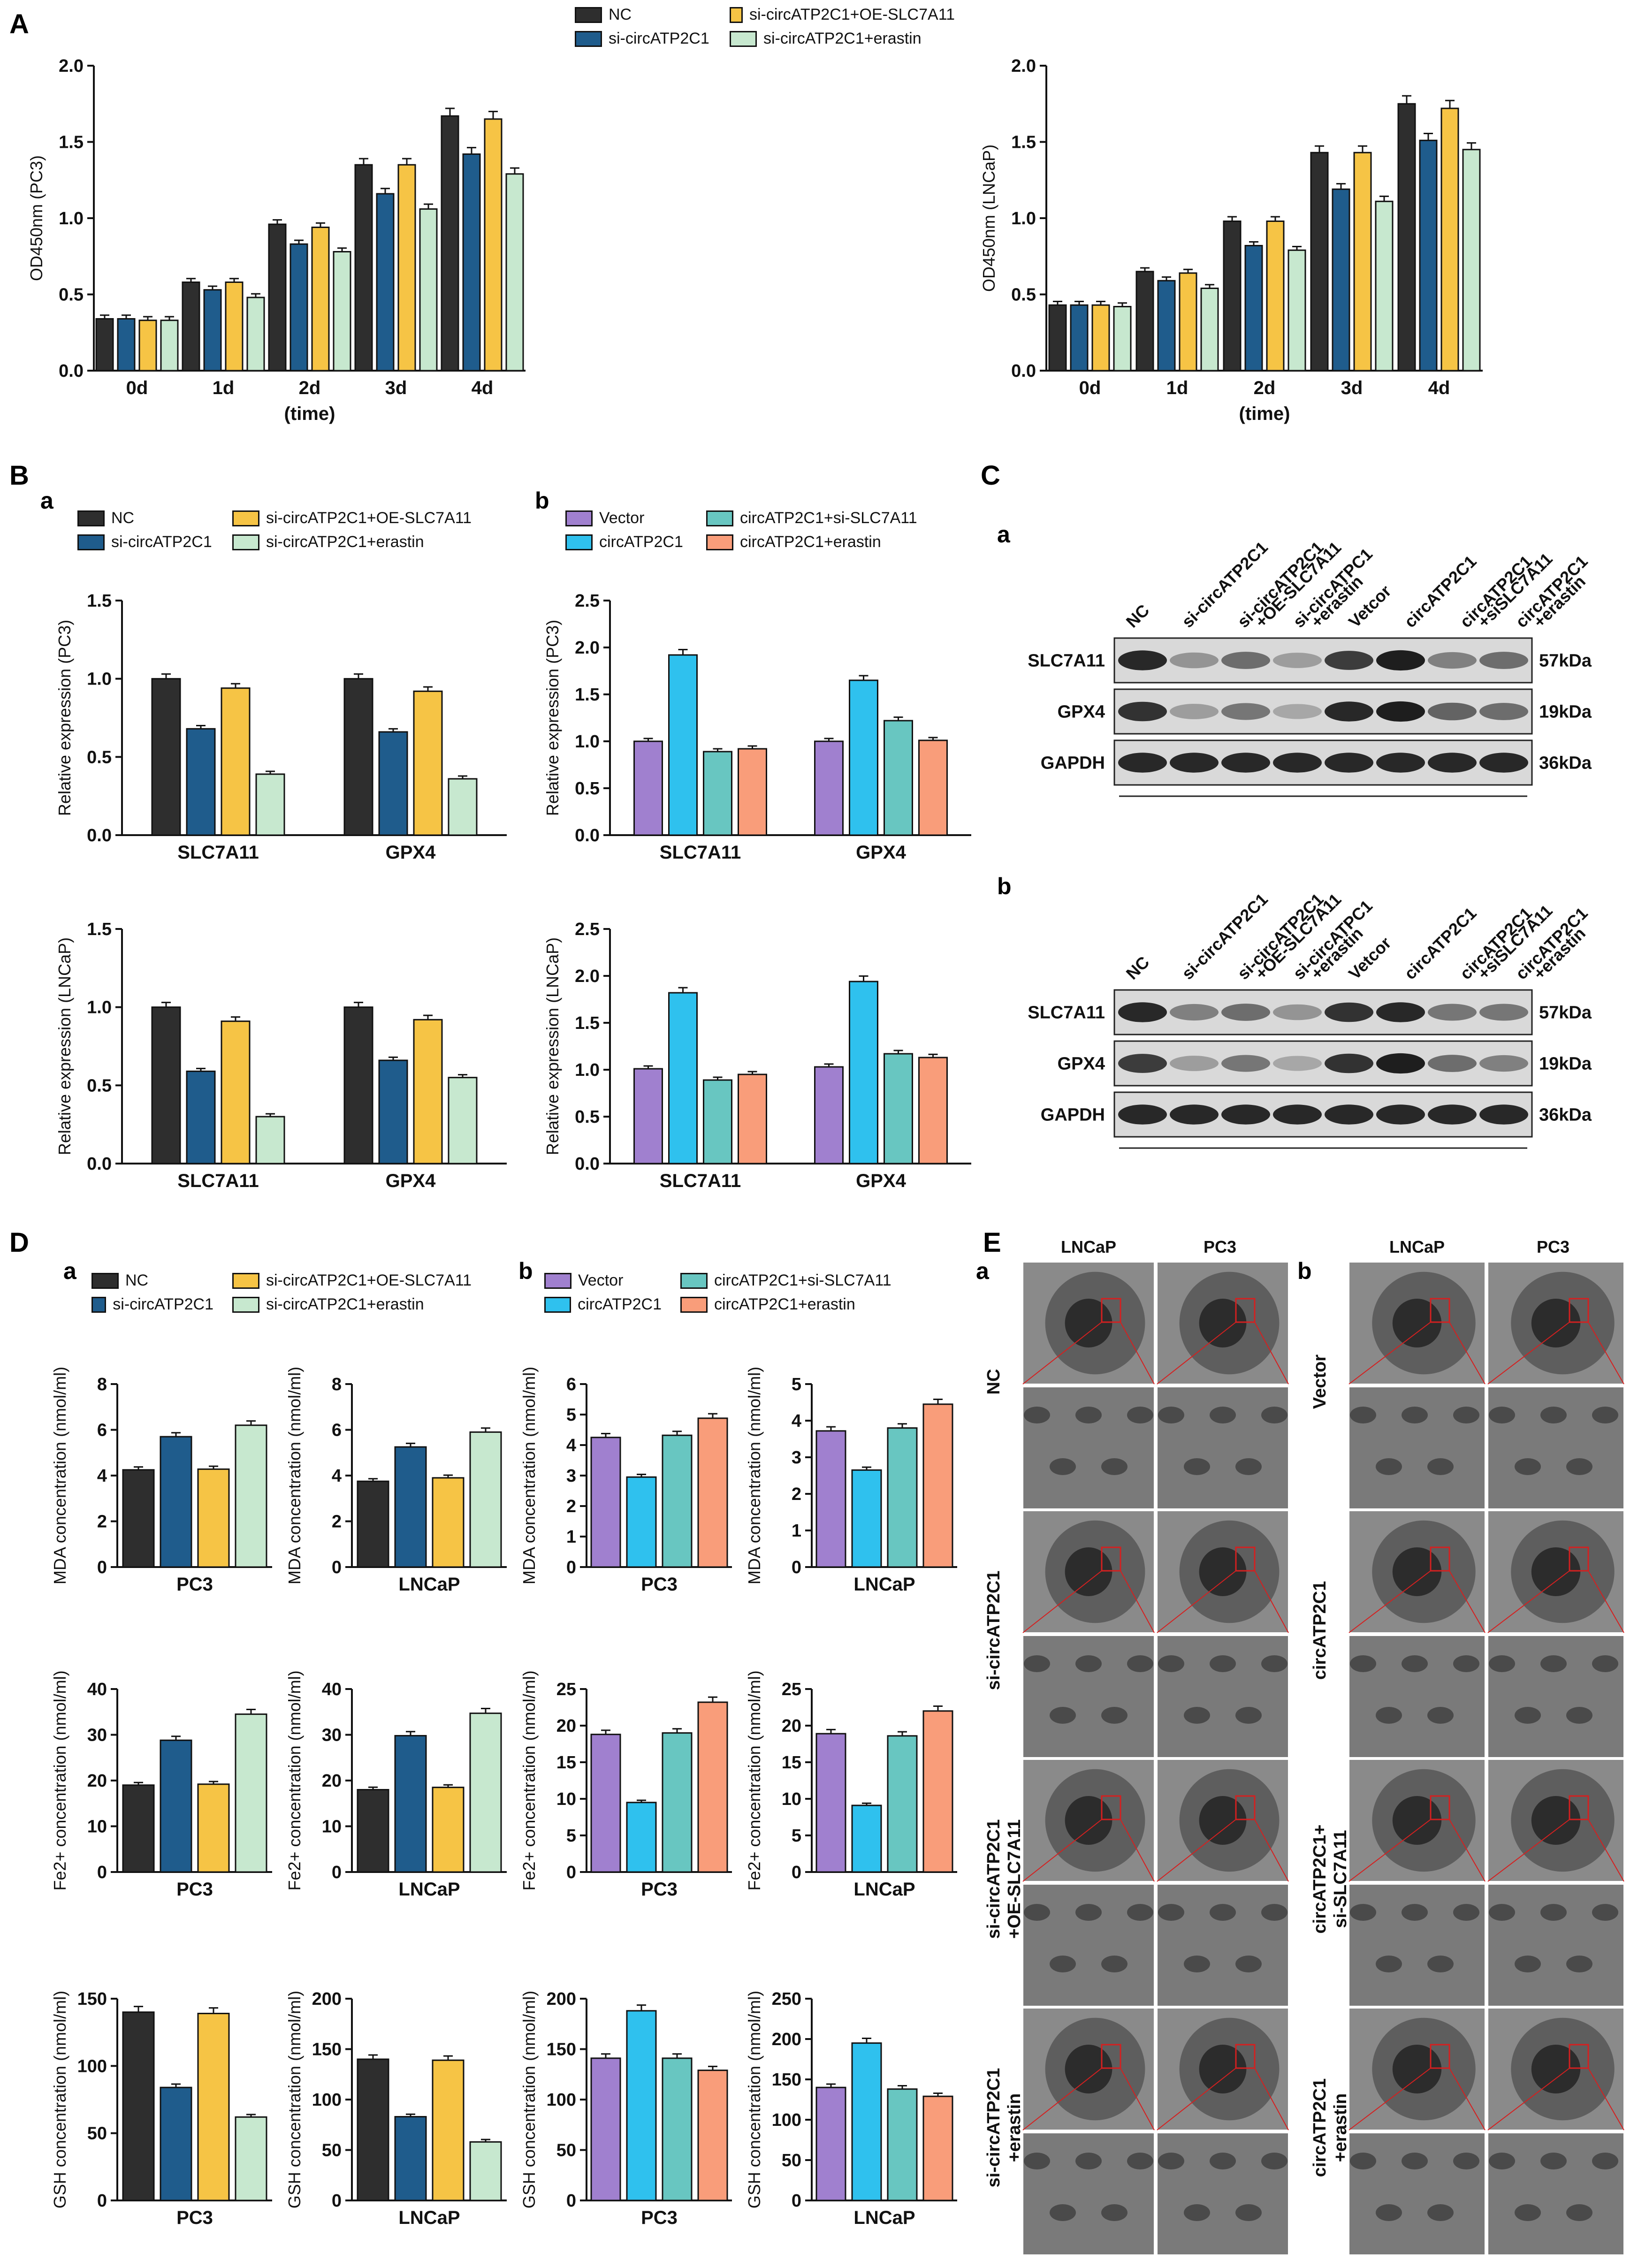 The width and height of the screenshot is (1638, 2268). I want to click on y-tick-label: 2.5, so click(587, 929).